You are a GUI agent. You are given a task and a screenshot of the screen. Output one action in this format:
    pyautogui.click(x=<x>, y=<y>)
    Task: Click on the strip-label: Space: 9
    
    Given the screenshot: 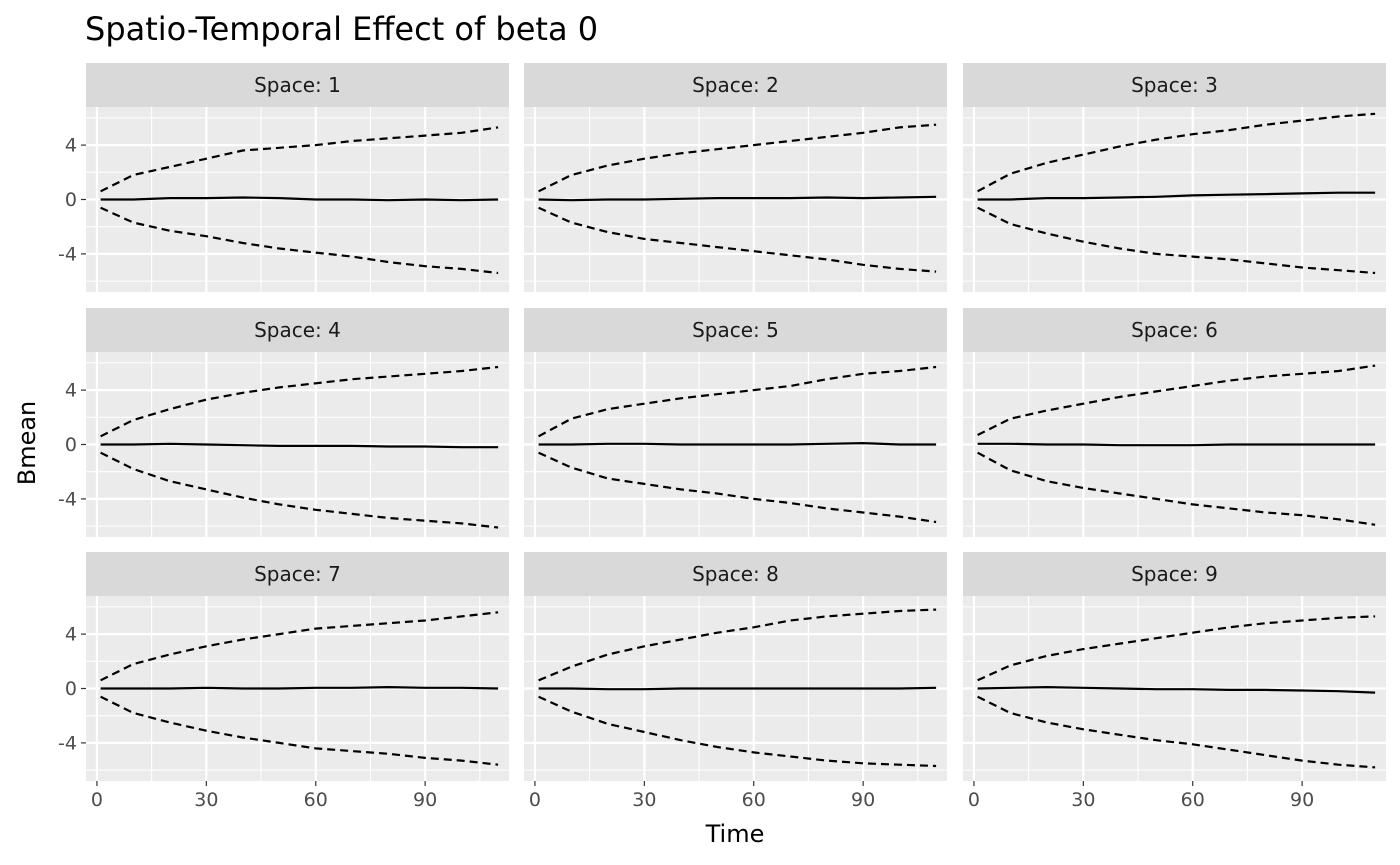 What is the action you would take?
    pyautogui.click(x=1174, y=574)
    